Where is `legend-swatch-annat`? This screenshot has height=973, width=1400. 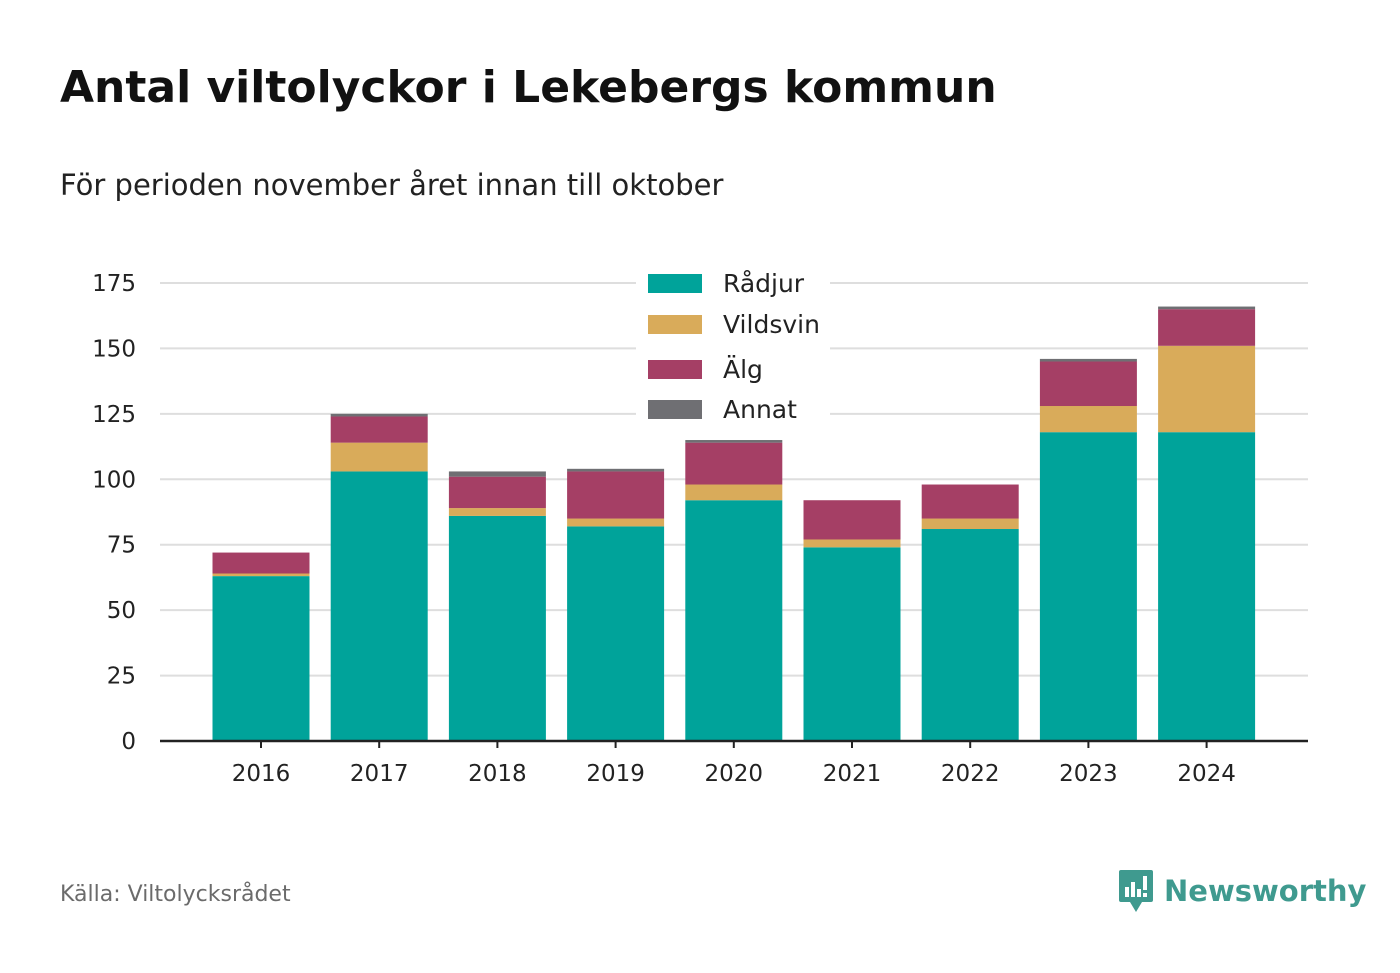 legend-swatch-annat is located at coordinates (675, 409).